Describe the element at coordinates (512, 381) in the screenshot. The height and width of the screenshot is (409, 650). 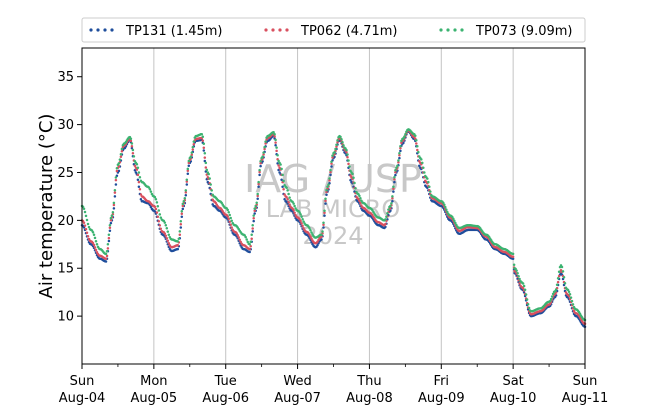
I see `x-tick-day: Sat` at that location.